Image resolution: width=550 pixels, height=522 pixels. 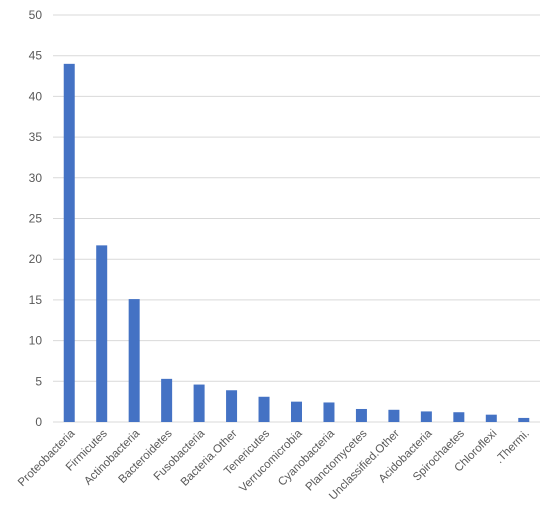 I want to click on bar-fusobacteria, so click(x=199, y=403).